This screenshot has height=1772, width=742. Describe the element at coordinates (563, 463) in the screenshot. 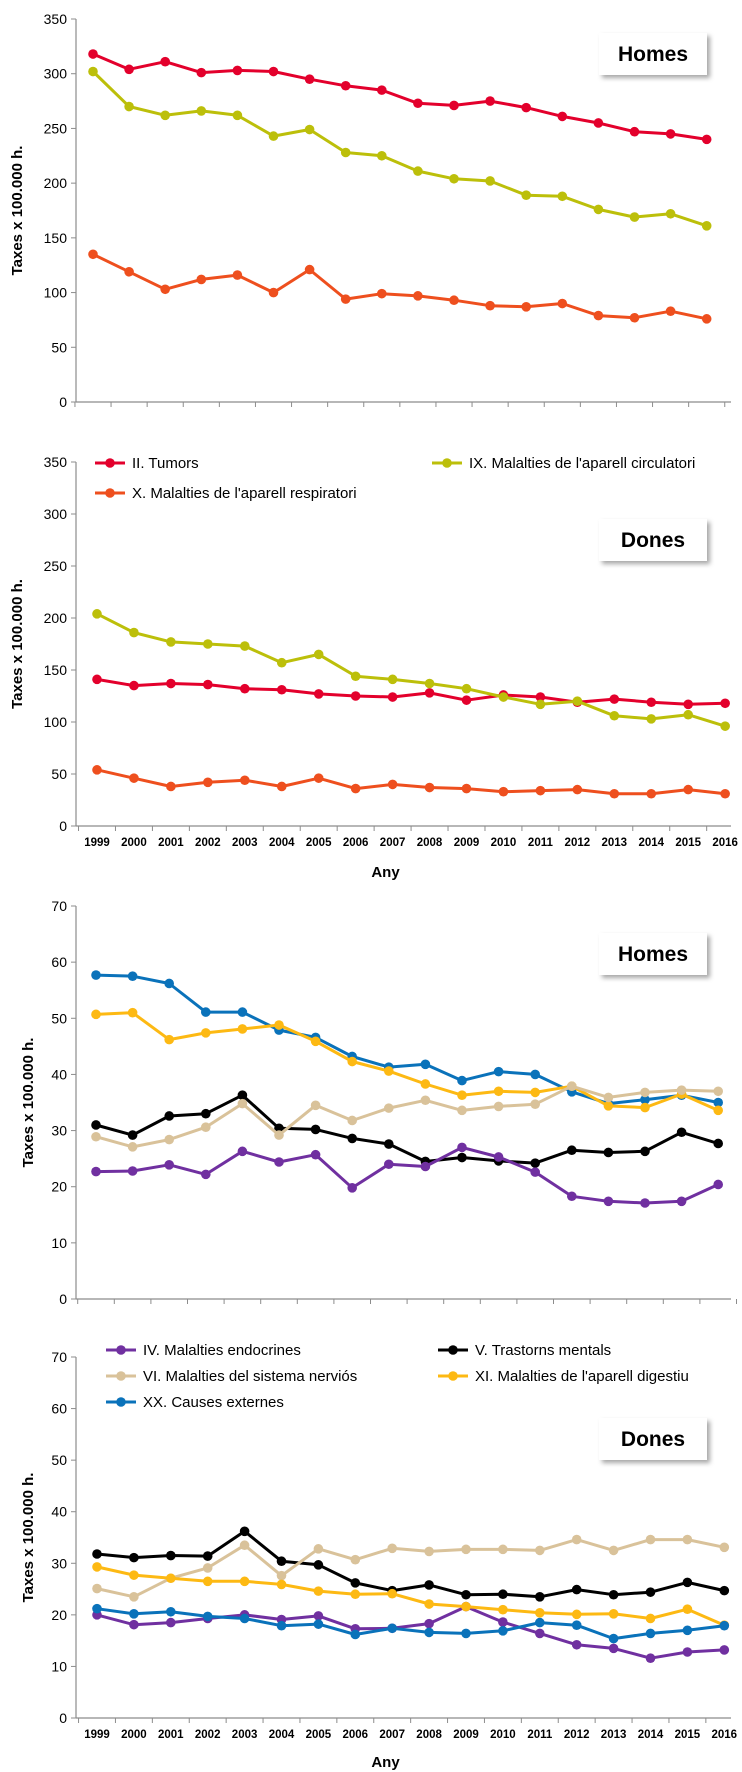

I see `legend-item: IX. Malalties de l'aparell circulatori` at that location.